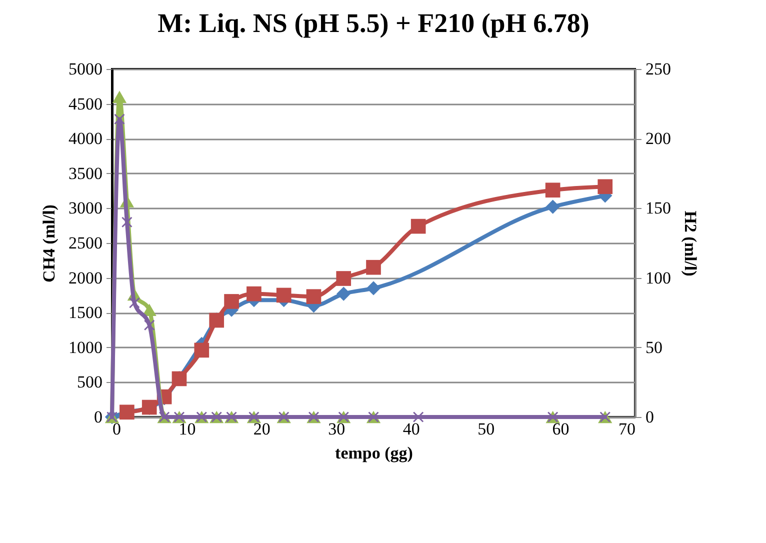 The image size is (766, 543). Describe the element at coordinates (486, 429) in the screenshot. I see `x-tick-label: 50` at that location.